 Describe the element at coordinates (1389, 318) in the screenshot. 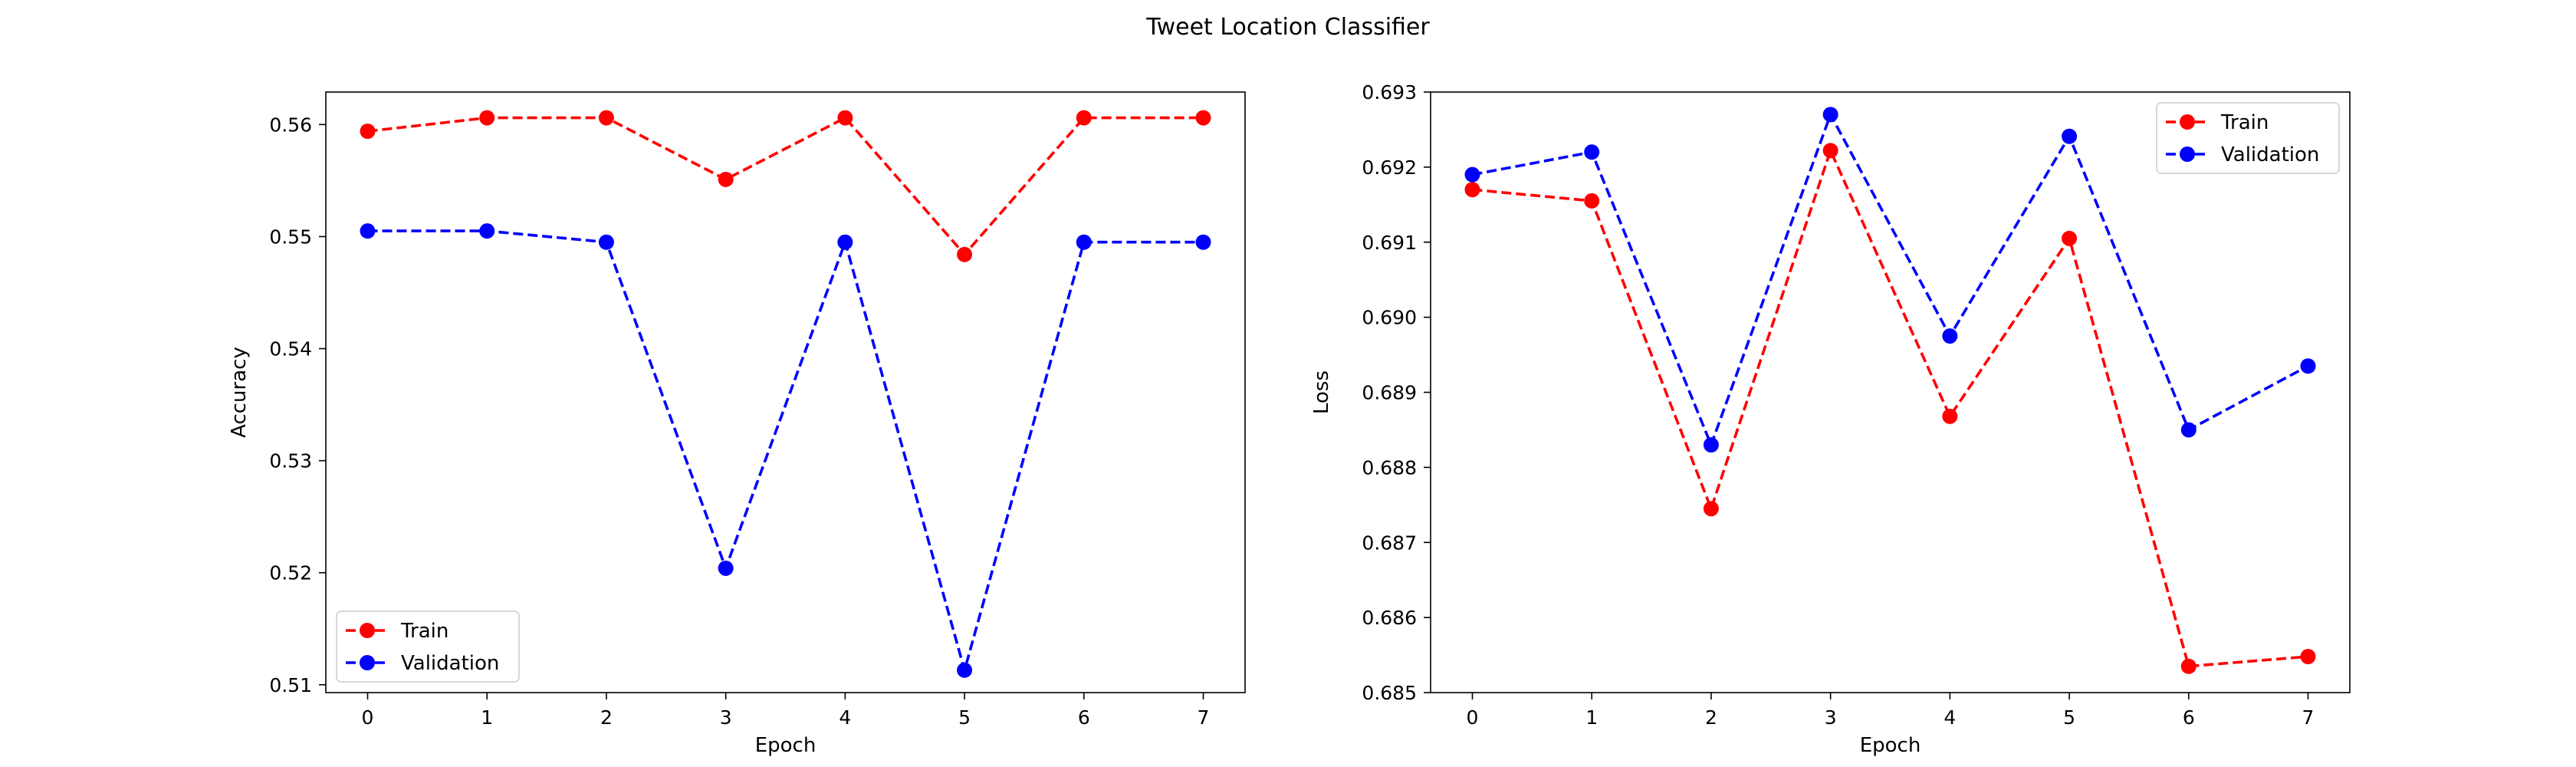

I see `loss-y-tick-label: 0.690` at that location.